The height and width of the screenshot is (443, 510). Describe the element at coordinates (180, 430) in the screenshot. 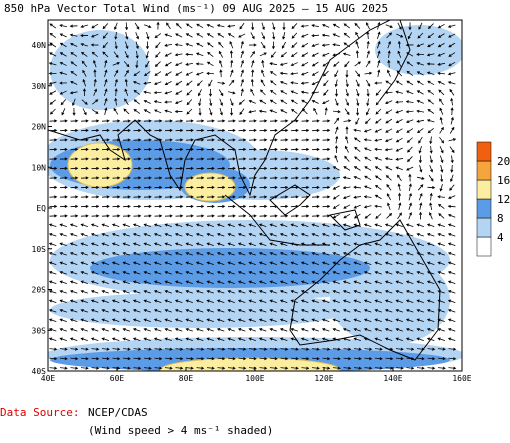

I see `note: (Wind speed > 4 ms⁻¹ shaded)` at that location.